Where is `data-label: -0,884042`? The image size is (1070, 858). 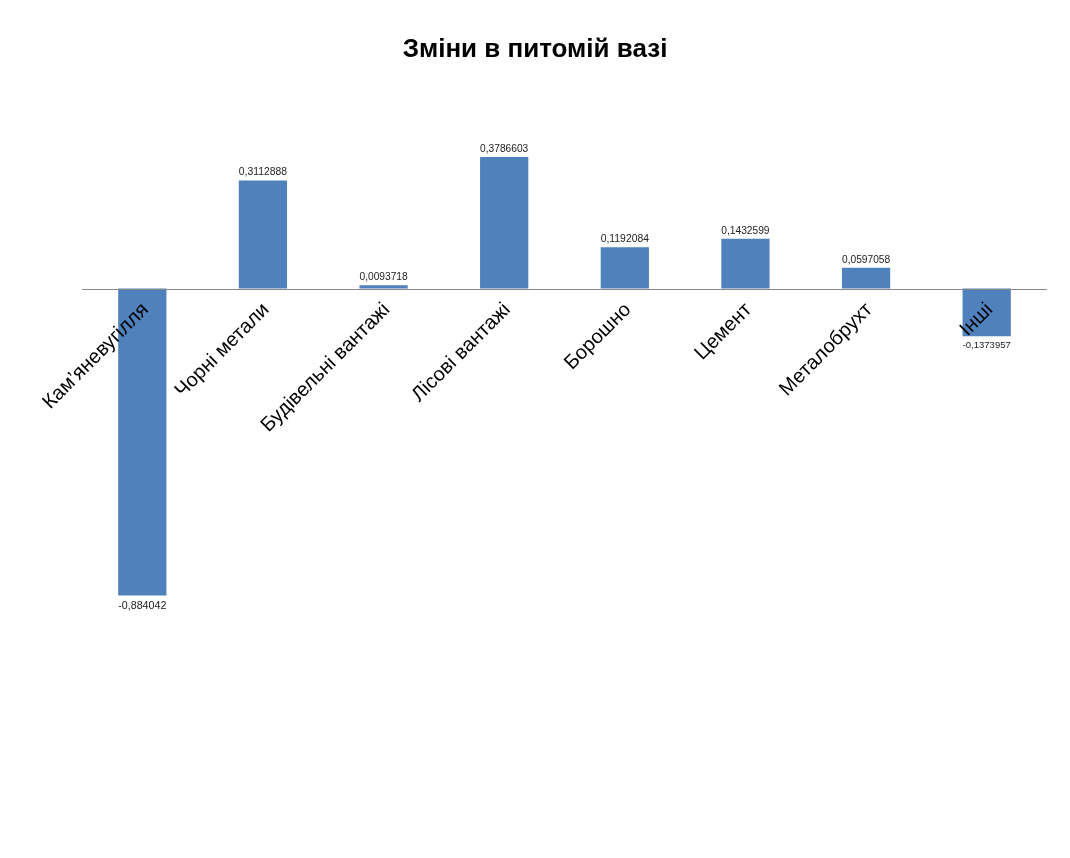 data-label: -0,884042 is located at coordinates (142, 604).